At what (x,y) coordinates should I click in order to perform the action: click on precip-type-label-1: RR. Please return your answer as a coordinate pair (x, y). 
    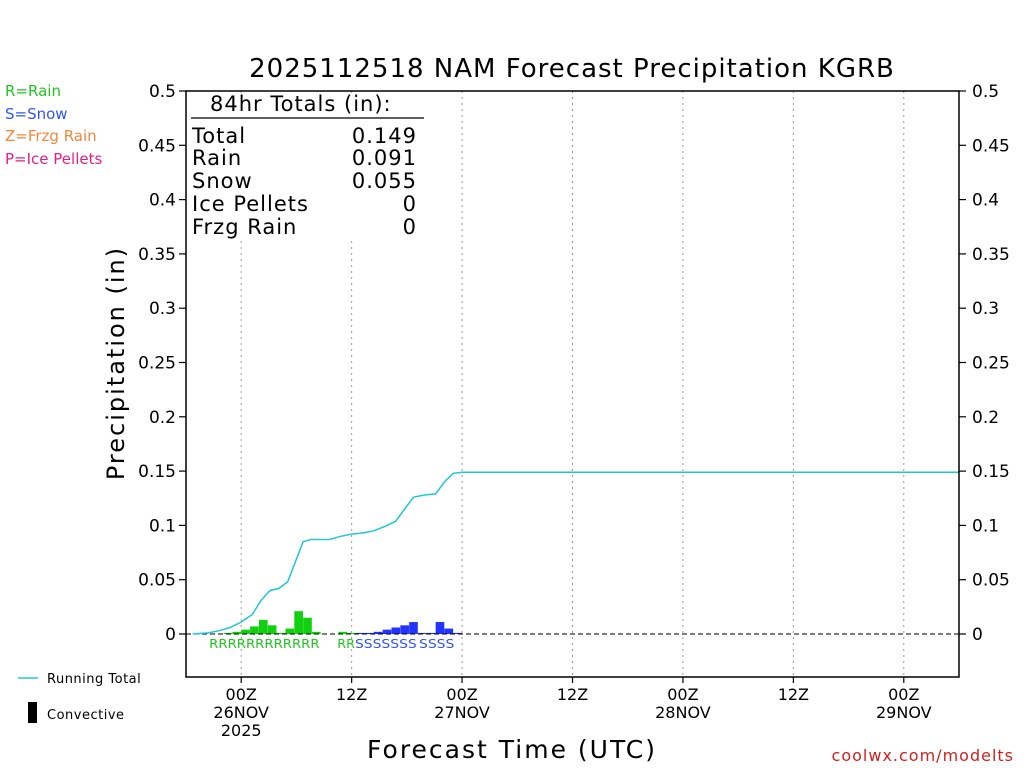
    Looking at the image, I should click on (346, 644).